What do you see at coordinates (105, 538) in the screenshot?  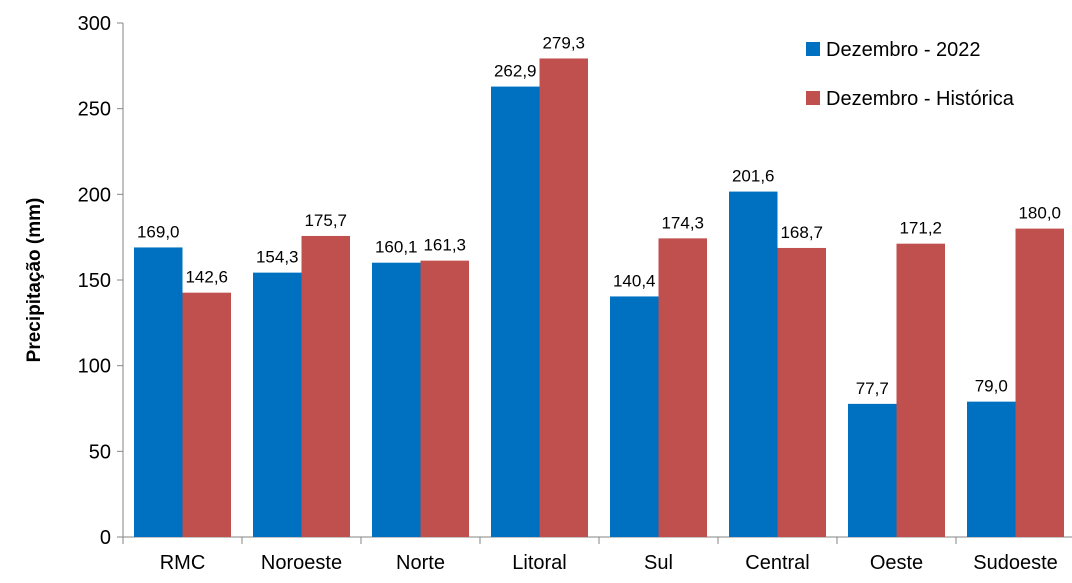 I see `y-tick-label: 0` at bounding box center [105, 538].